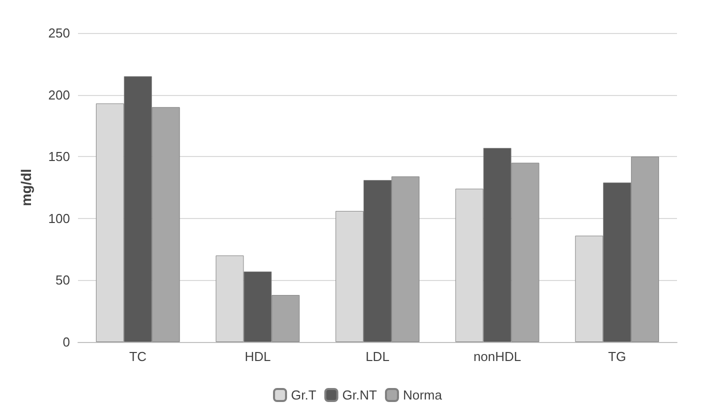  What do you see at coordinates (26, 187) in the screenshot?
I see `y-axis-title: mg/dl` at bounding box center [26, 187].